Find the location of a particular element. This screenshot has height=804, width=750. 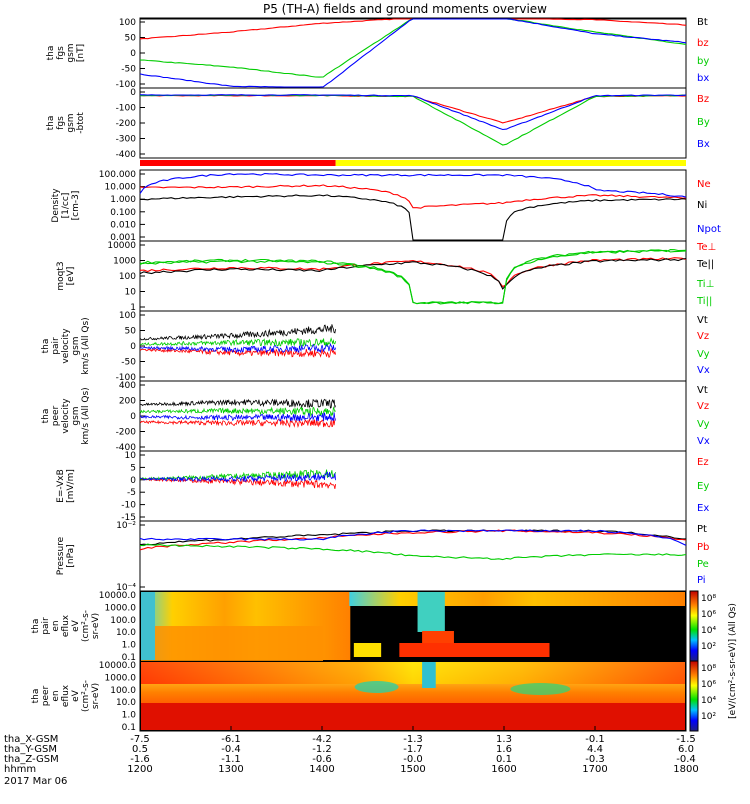

series-line-by is located at coordinates (413, 48).